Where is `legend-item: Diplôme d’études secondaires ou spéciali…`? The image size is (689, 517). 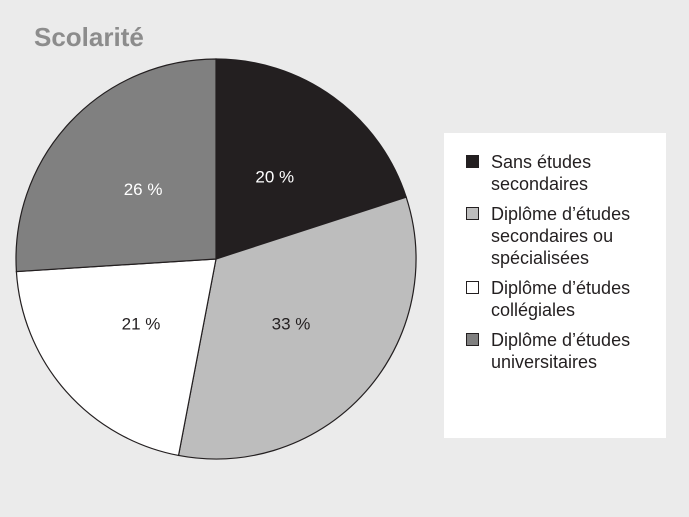 legend-item: Diplôme d’études secondaires ou spéciali… is located at coordinates (561, 236).